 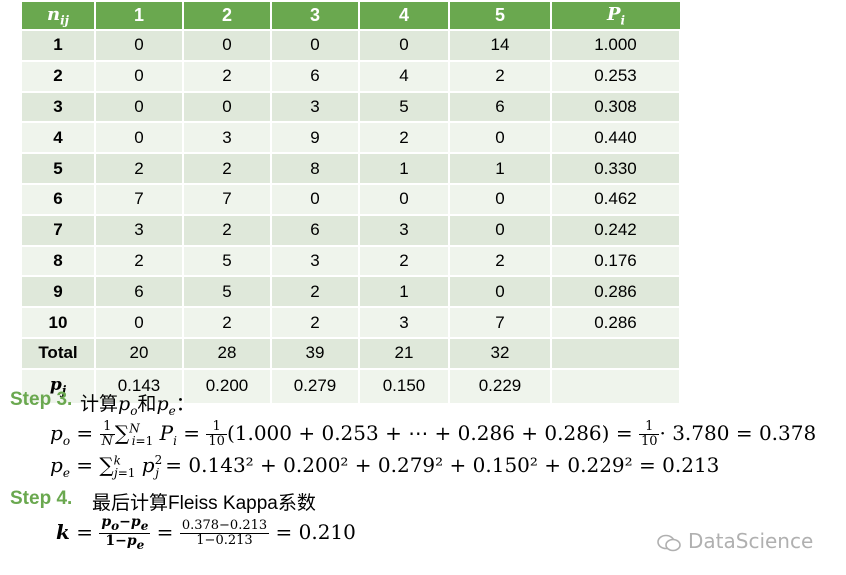 I want to click on total-row: Total 20 28 39 21 32, so click(x=351, y=352).